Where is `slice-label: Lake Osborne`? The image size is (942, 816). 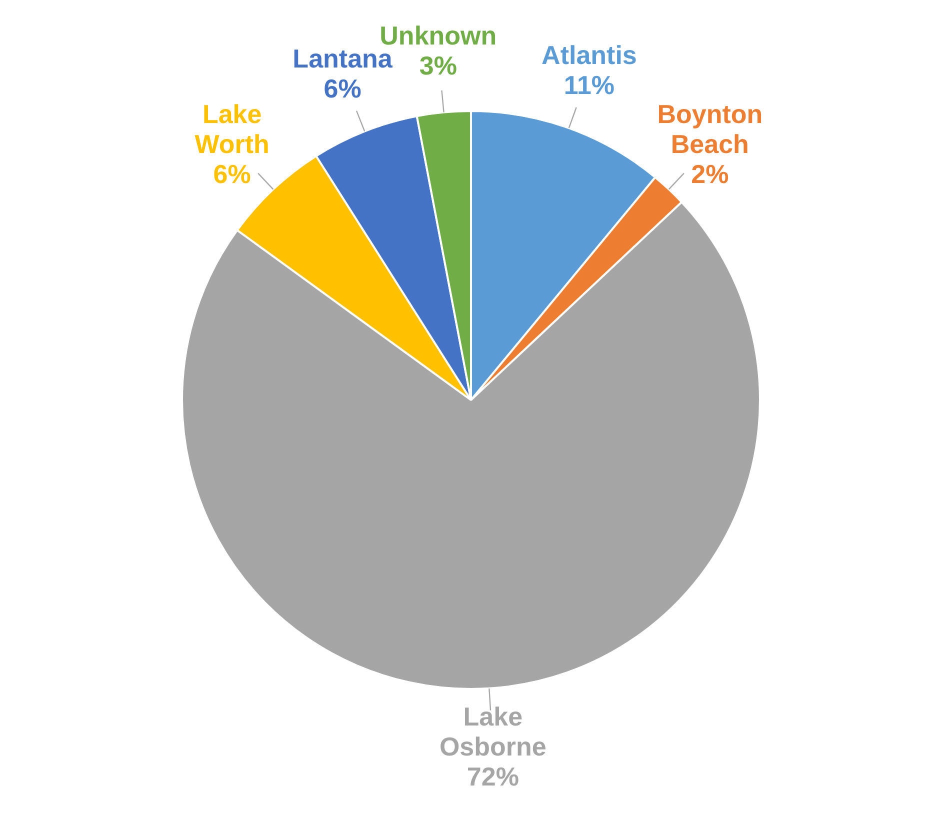 slice-label: Lake Osborne is located at coordinates (492, 731).